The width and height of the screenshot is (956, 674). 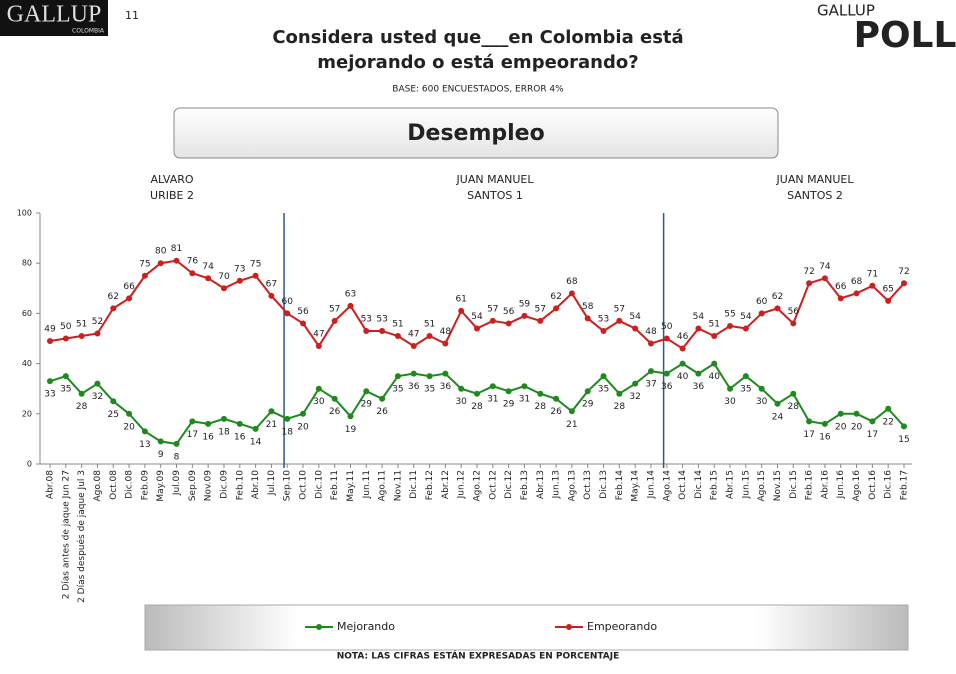 What do you see at coordinates (477, 37) in the screenshot?
I see `title-line: Considera usted que___en Colombia está` at bounding box center [477, 37].